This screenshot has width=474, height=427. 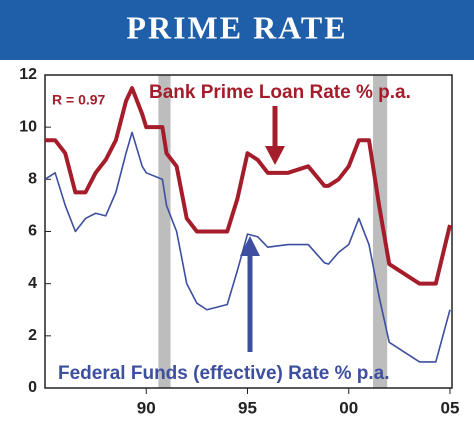 I want to click on title-banner, so click(x=237, y=30).